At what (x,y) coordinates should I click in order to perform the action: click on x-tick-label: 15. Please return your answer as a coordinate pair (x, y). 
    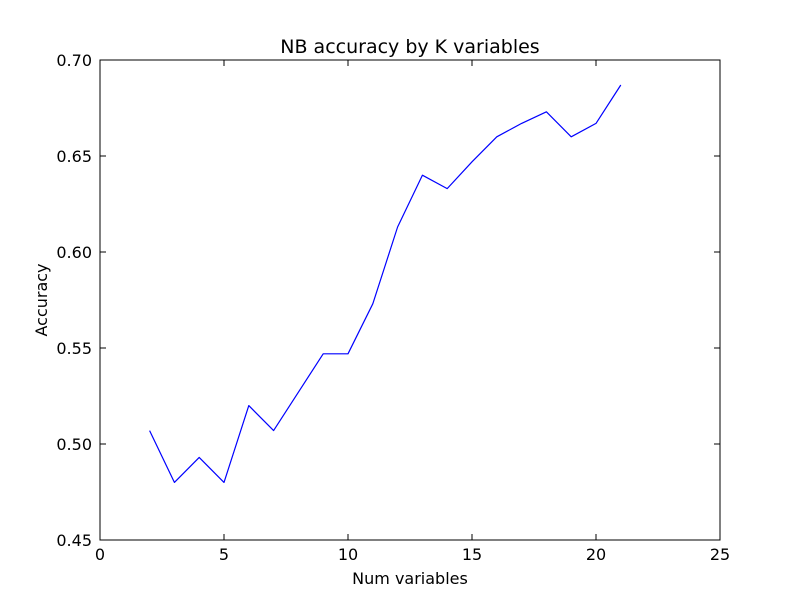
    Looking at the image, I should click on (472, 554).